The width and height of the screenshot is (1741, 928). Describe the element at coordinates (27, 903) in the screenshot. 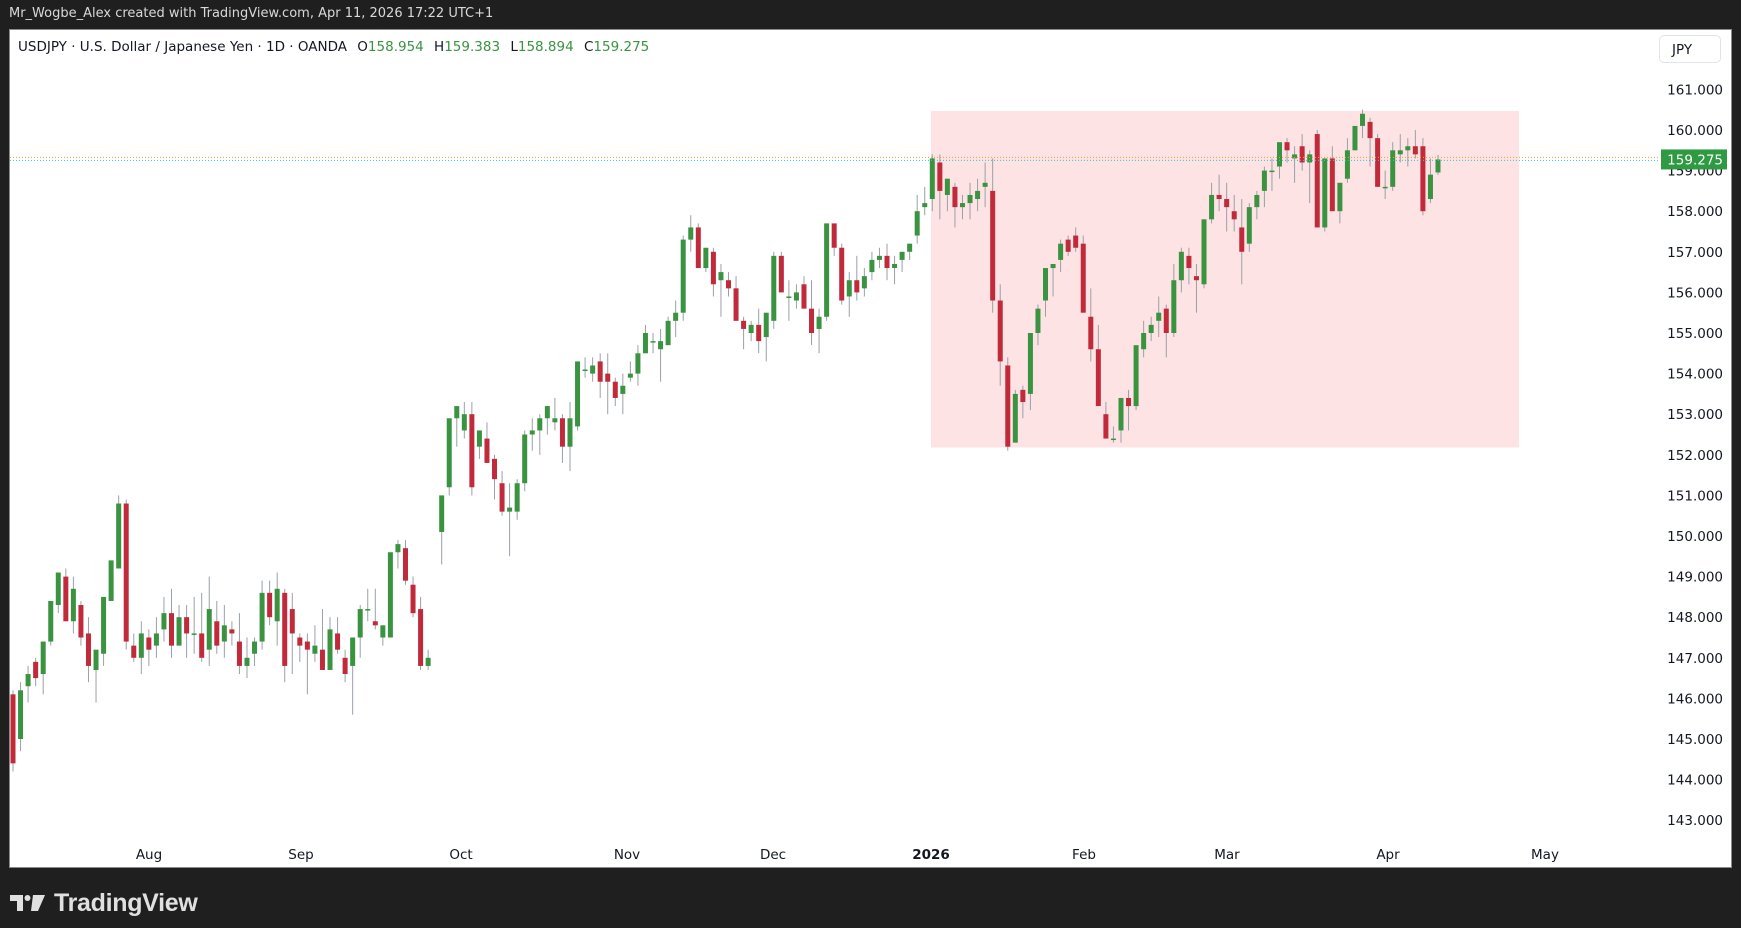

I see `tradingview-logo-icon` at that location.